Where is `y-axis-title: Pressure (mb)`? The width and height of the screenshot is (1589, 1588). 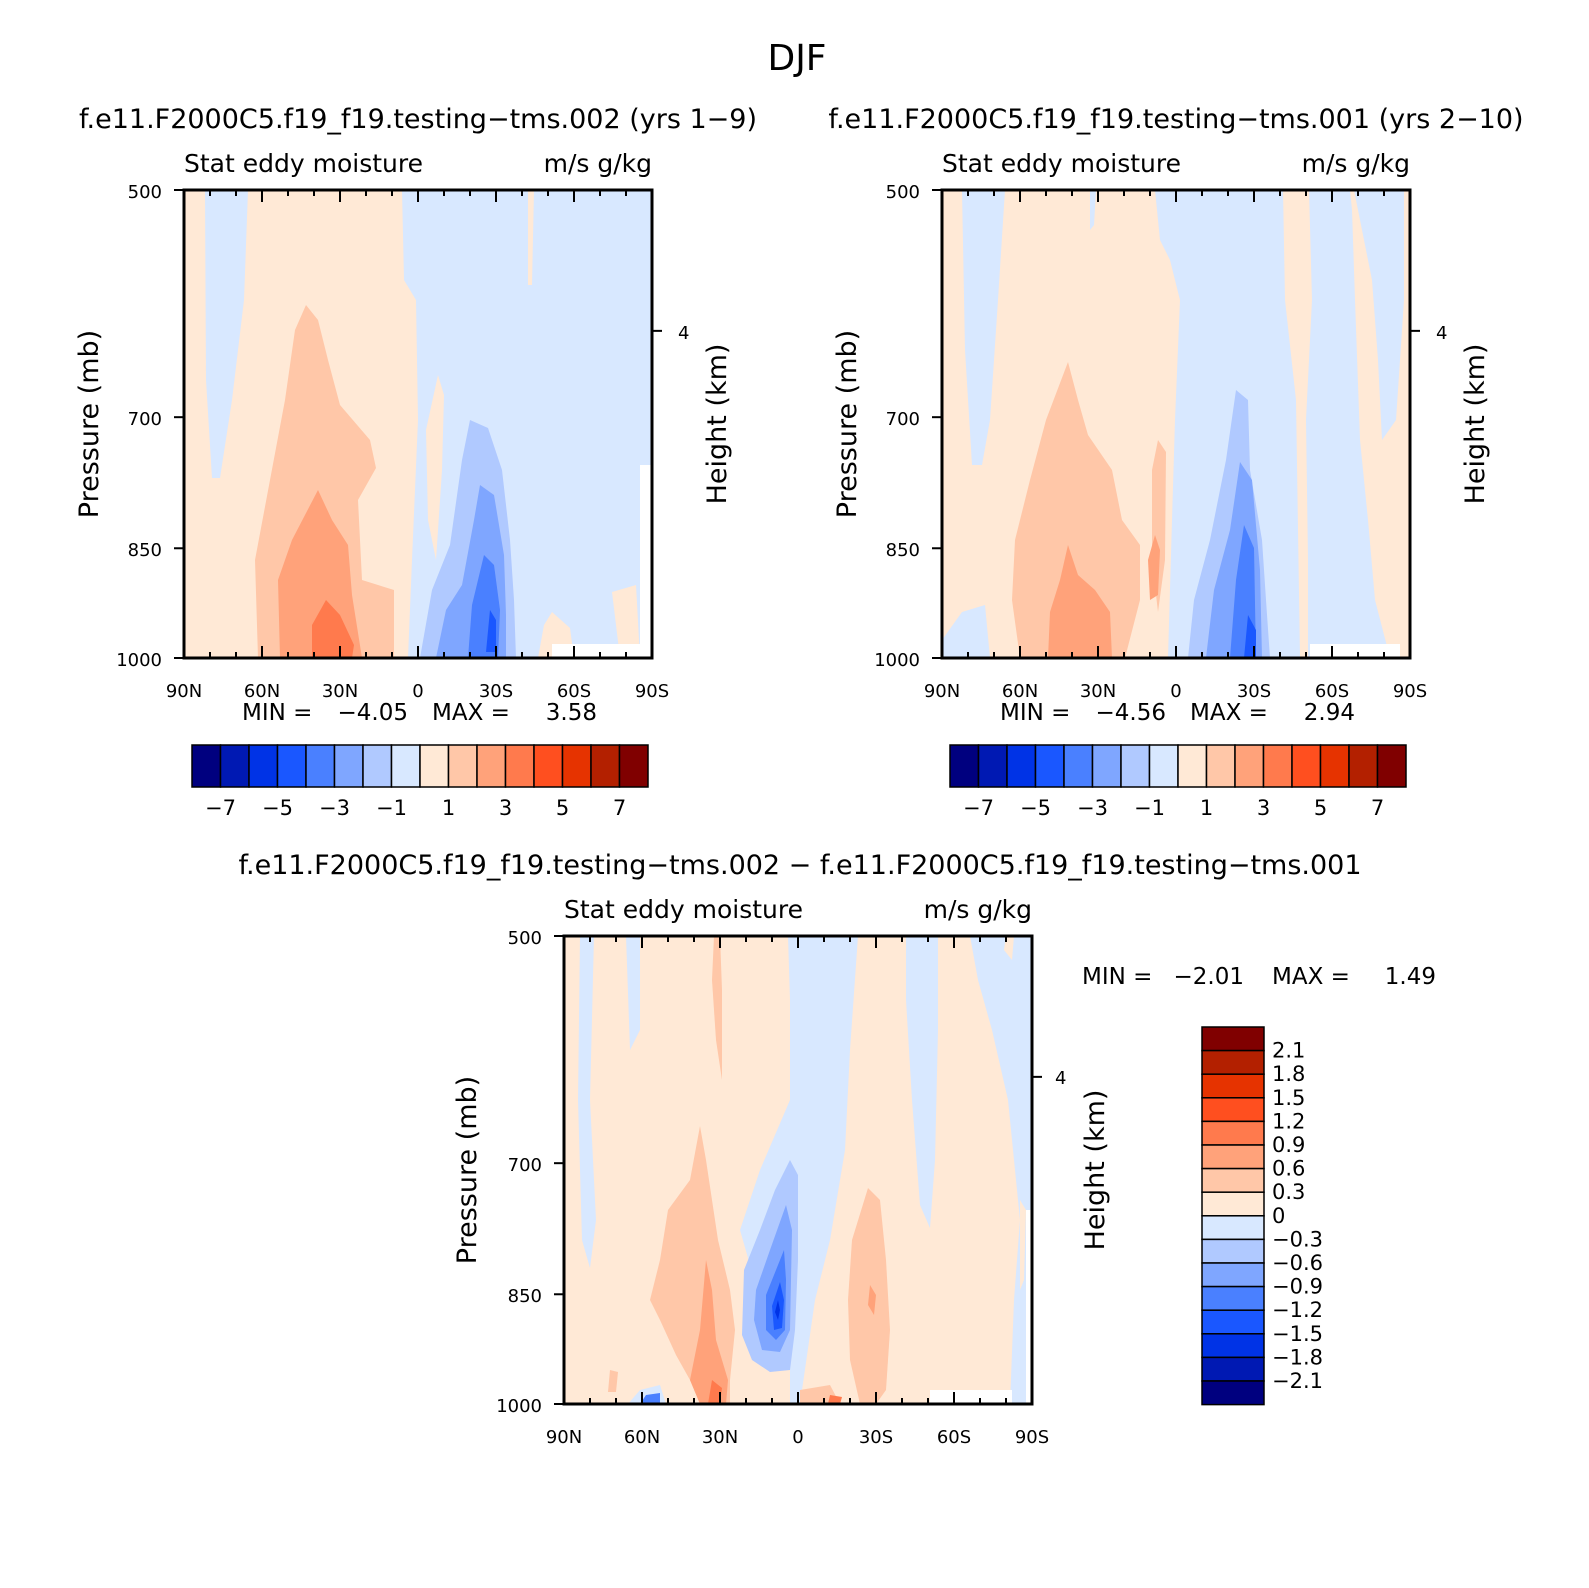 y-axis-title: Pressure (mb) is located at coordinates (89, 424).